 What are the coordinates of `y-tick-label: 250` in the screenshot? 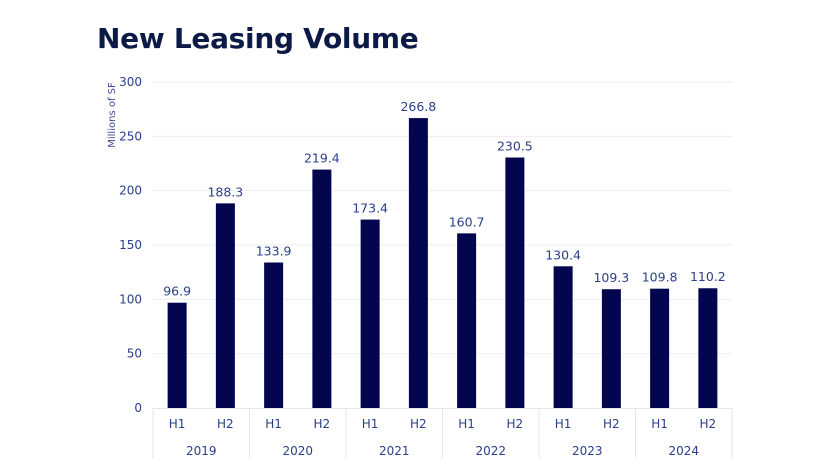 It's located at (130, 136).